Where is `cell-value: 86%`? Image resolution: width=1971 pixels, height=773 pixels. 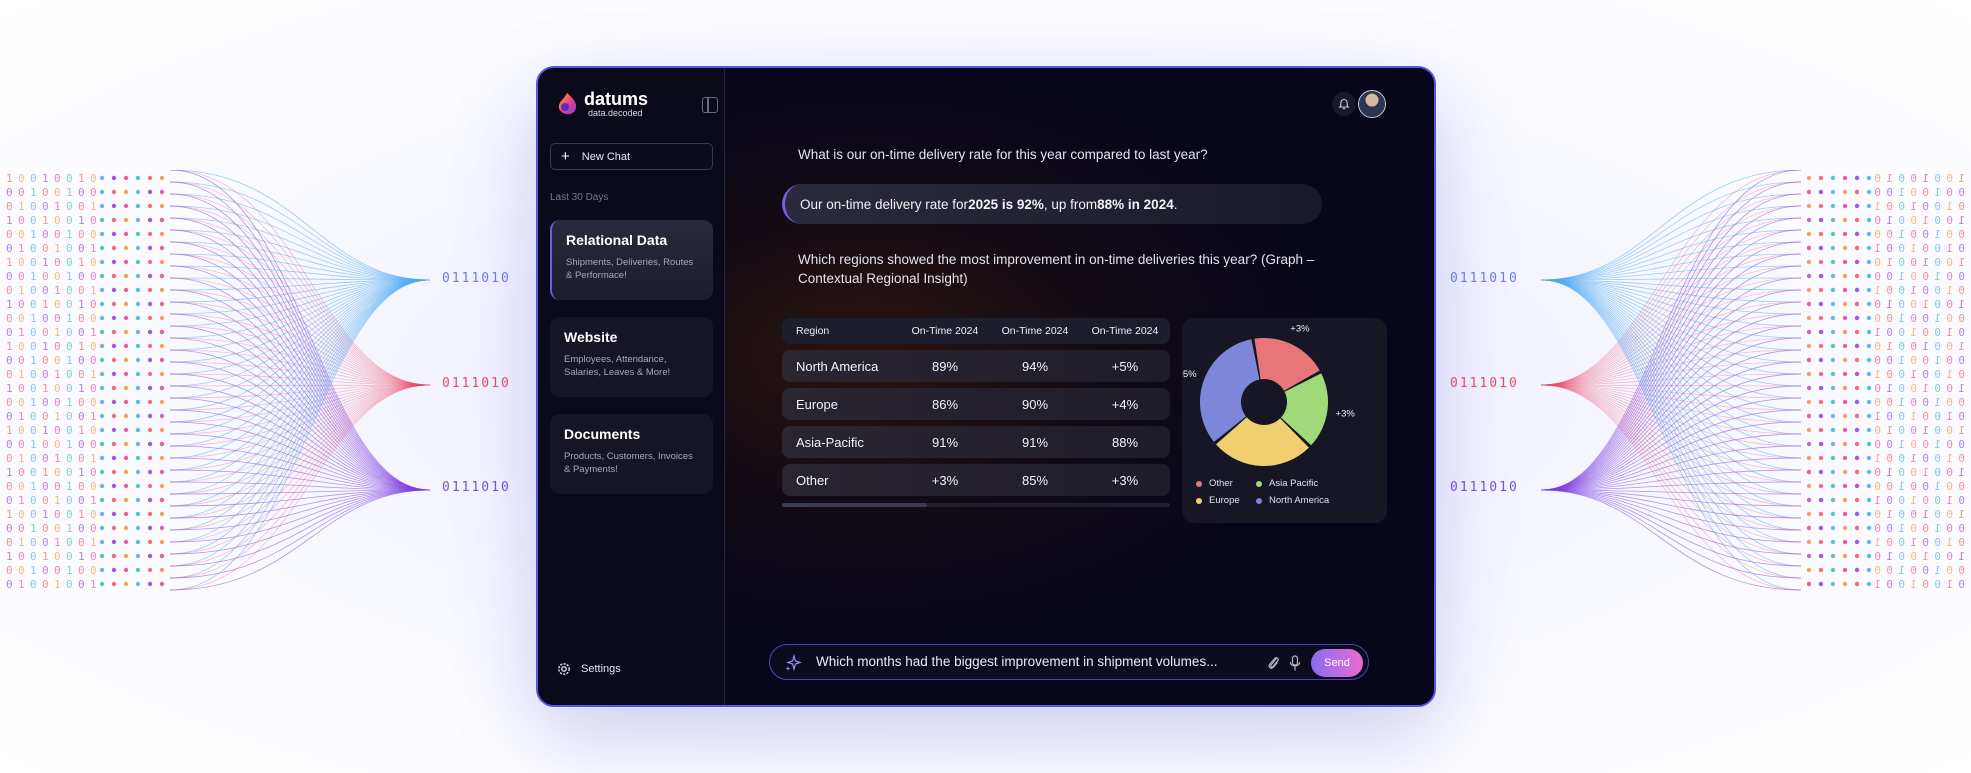
cell-value: 86% is located at coordinates (945, 404).